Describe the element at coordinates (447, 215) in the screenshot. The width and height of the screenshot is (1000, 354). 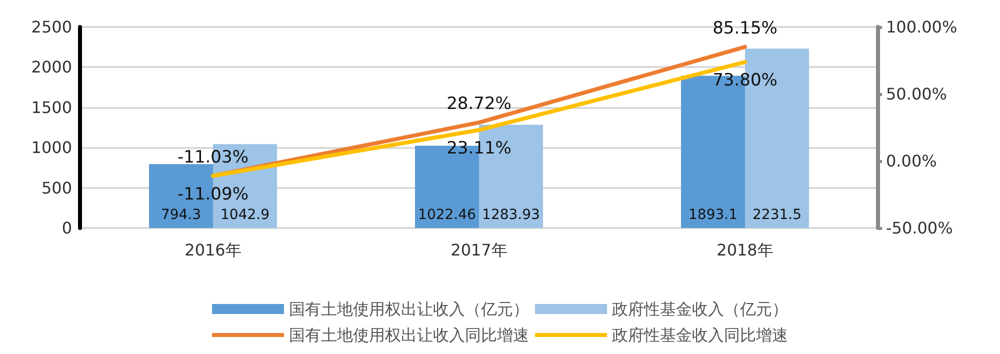
I see `data-label: 1022.46` at that location.